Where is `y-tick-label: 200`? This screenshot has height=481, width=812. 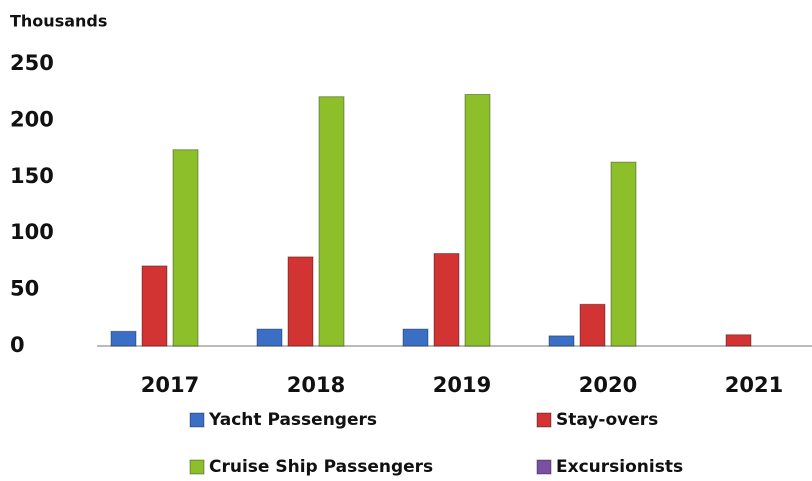
y-tick-label: 200 is located at coordinates (32, 119).